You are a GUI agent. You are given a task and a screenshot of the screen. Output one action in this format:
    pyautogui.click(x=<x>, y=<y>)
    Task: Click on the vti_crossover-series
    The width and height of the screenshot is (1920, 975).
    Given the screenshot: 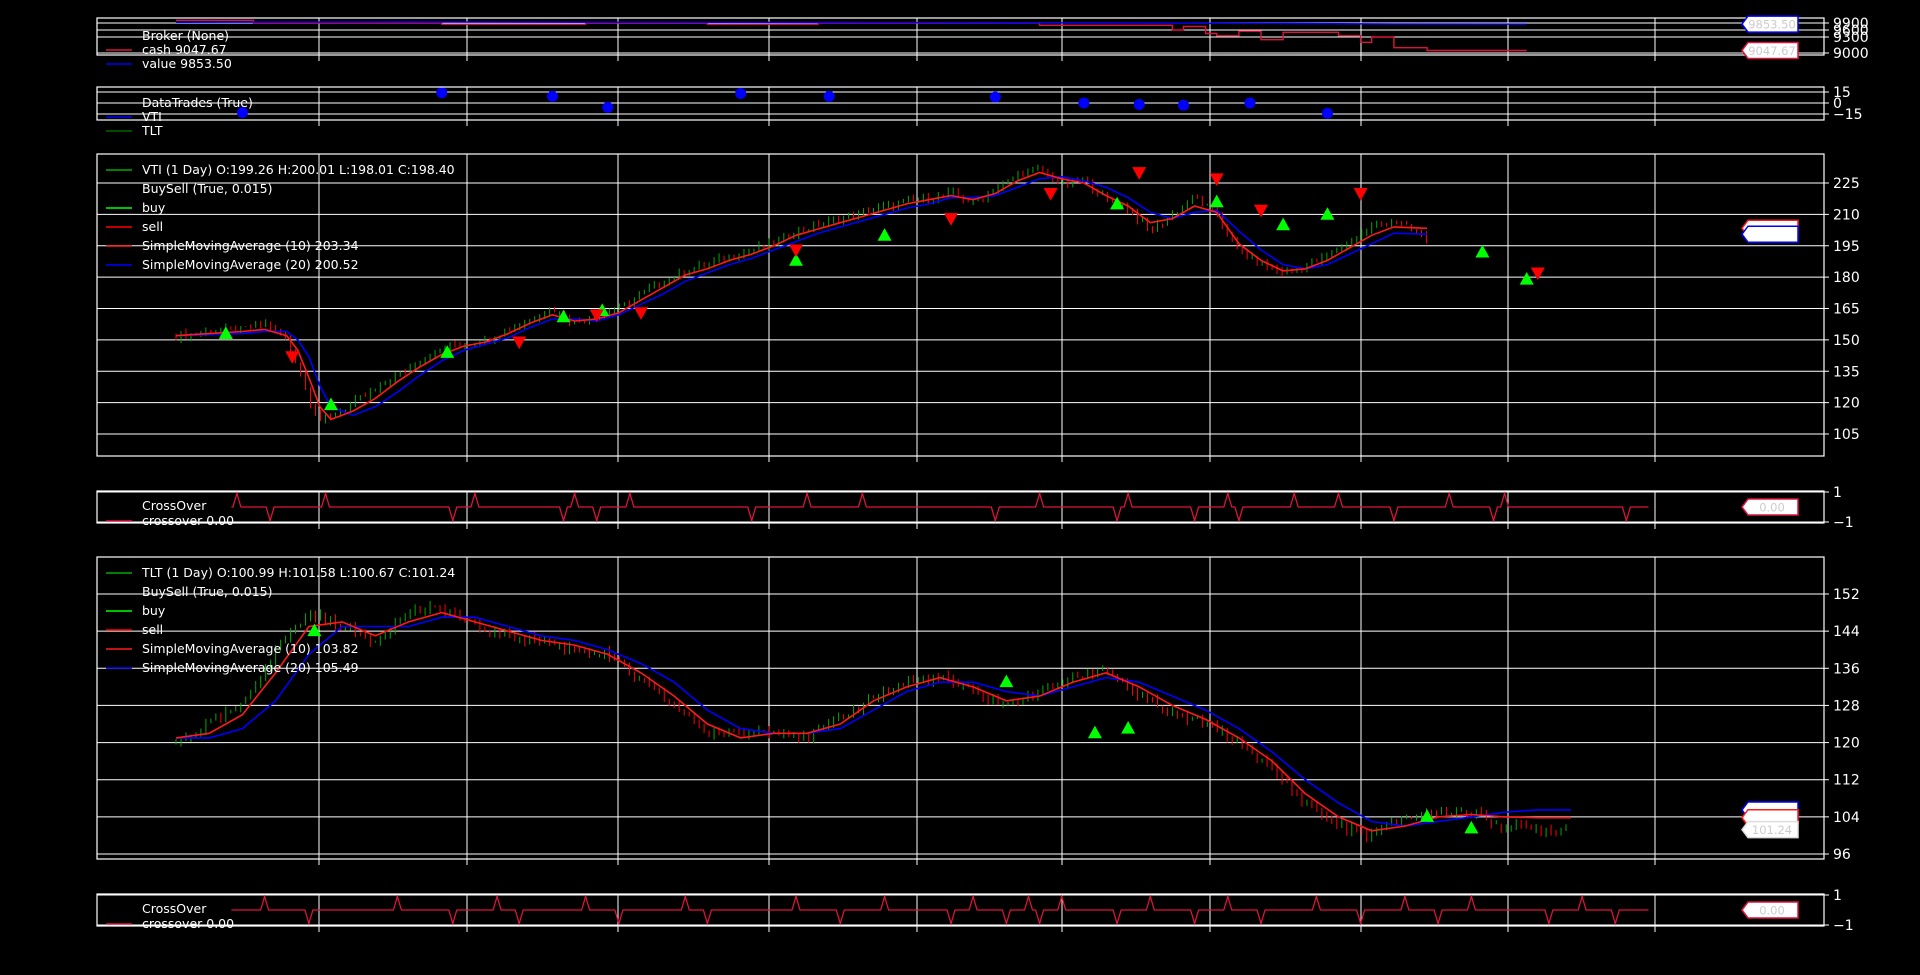 What is the action you would take?
    pyautogui.click(x=940, y=507)
    